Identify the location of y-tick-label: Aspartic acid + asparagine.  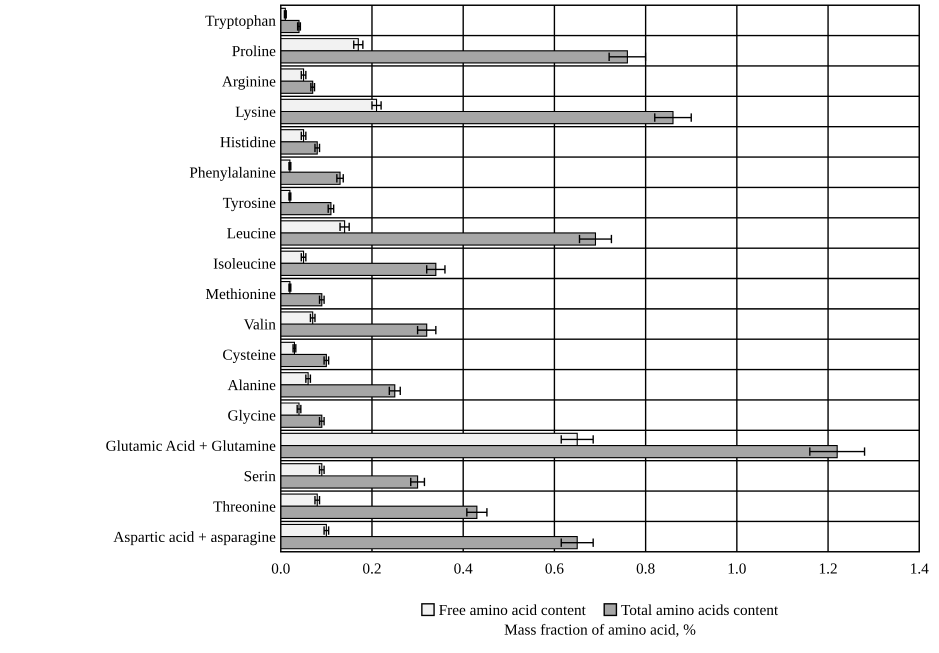
(194, 538).